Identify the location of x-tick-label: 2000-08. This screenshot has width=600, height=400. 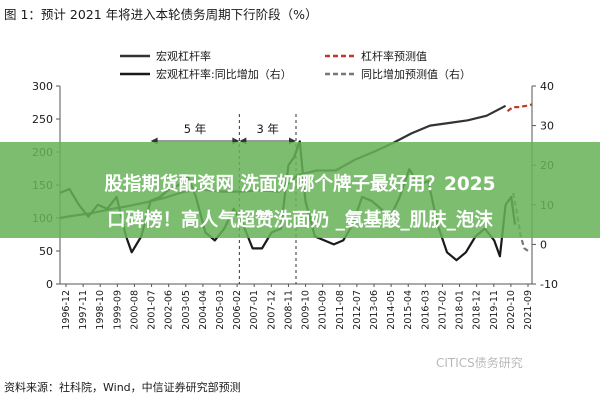
(134, 310).